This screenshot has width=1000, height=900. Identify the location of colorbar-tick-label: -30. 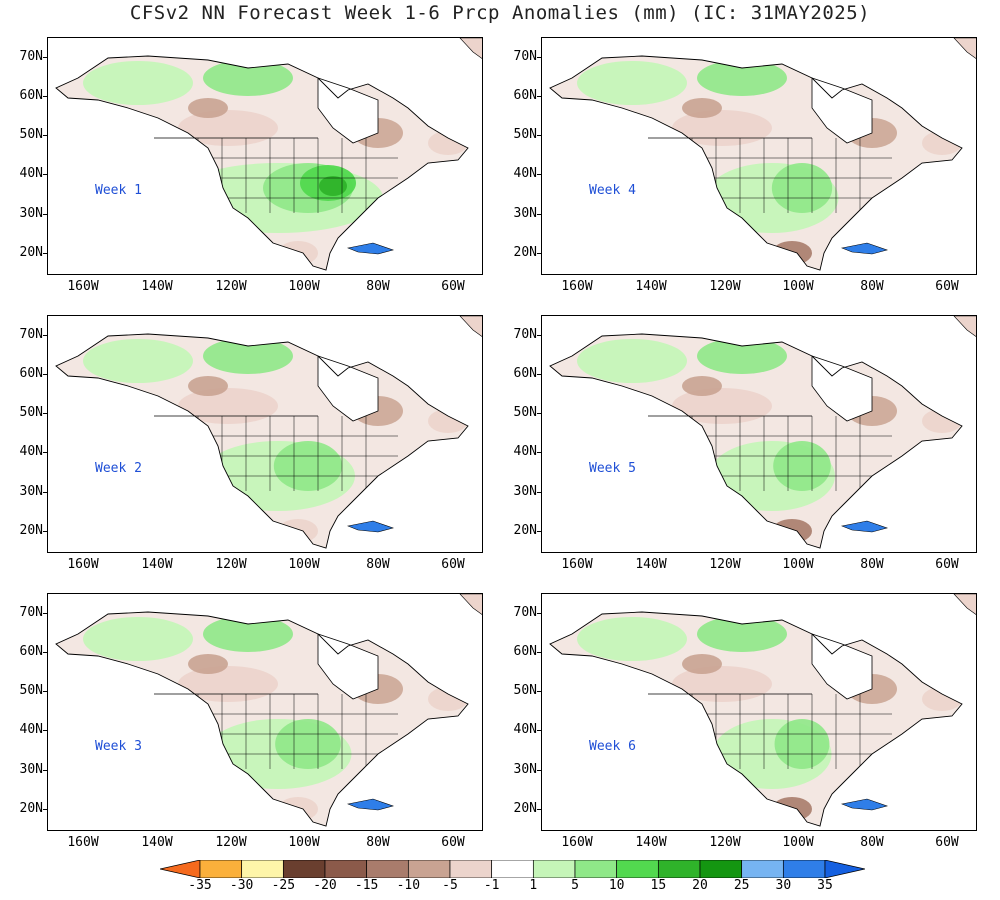
(241, 885).